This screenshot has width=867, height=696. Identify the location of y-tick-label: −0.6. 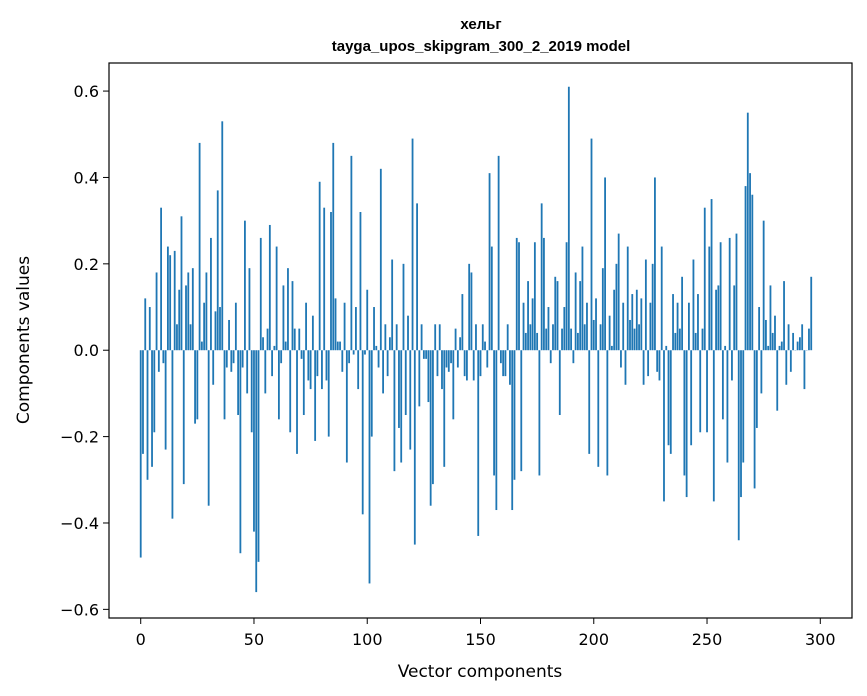
(79, 609).